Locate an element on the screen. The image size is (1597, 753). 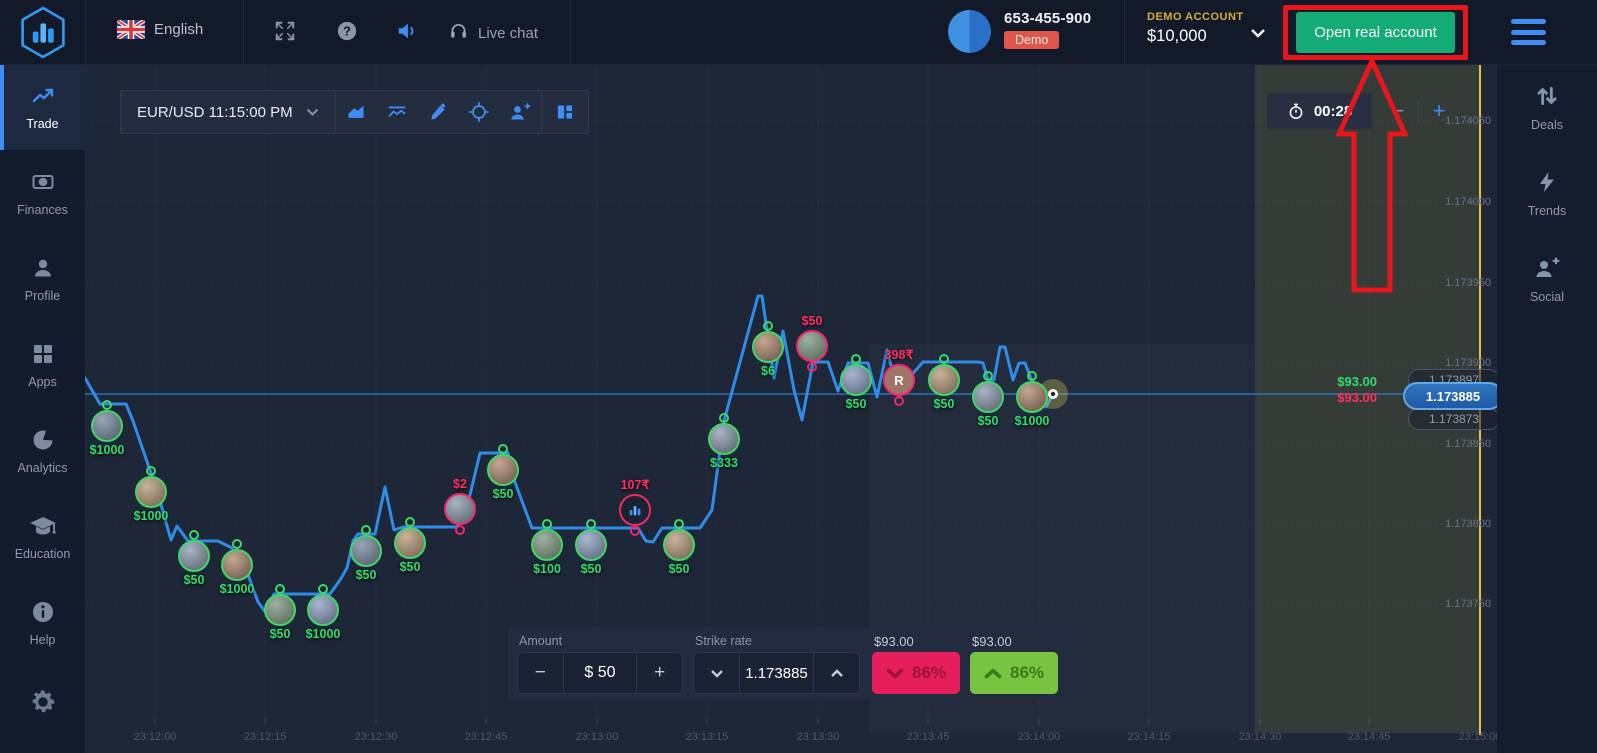
down-percent: 86% is located at coordinates (929, 672).